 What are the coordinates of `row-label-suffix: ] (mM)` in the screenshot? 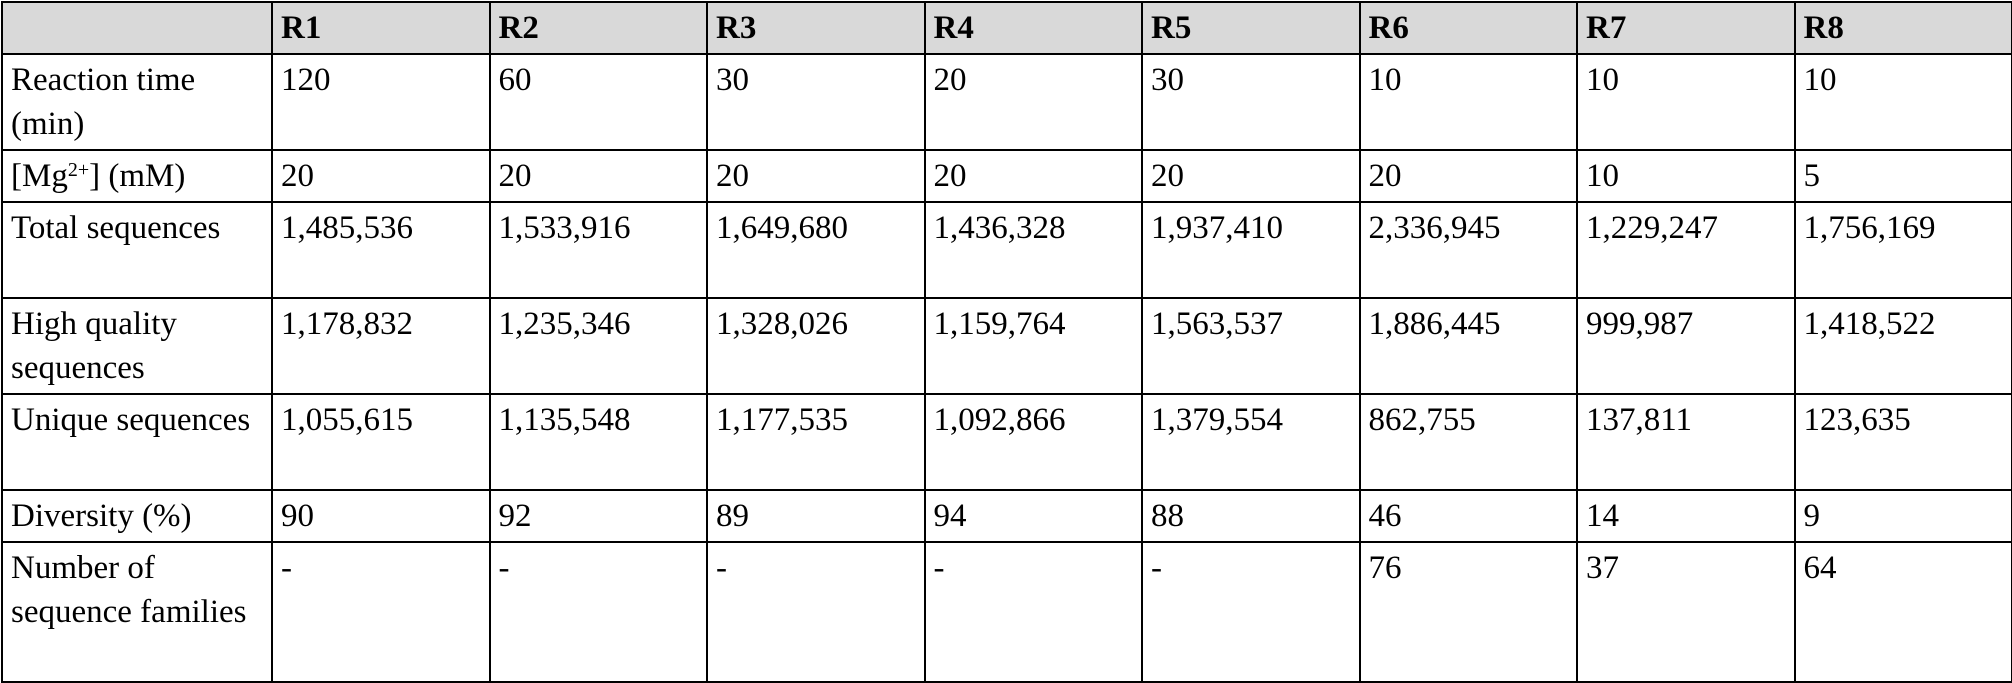 It's located at (137, 176).